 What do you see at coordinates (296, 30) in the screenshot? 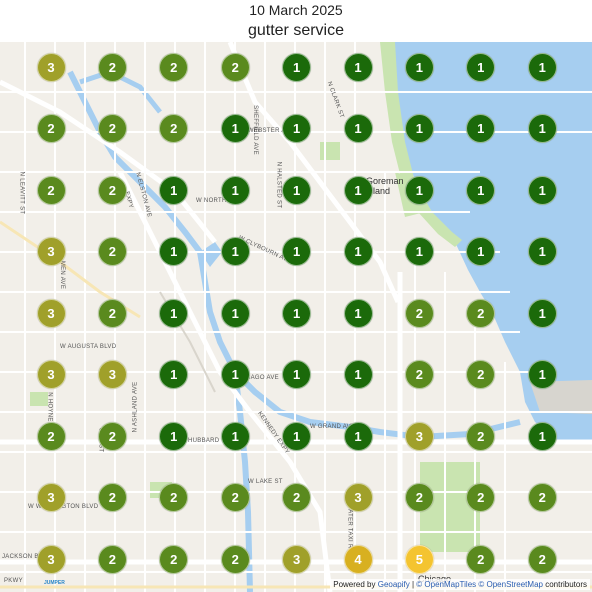
I see `map-title: gutter service` at bounding box center [296, 30].